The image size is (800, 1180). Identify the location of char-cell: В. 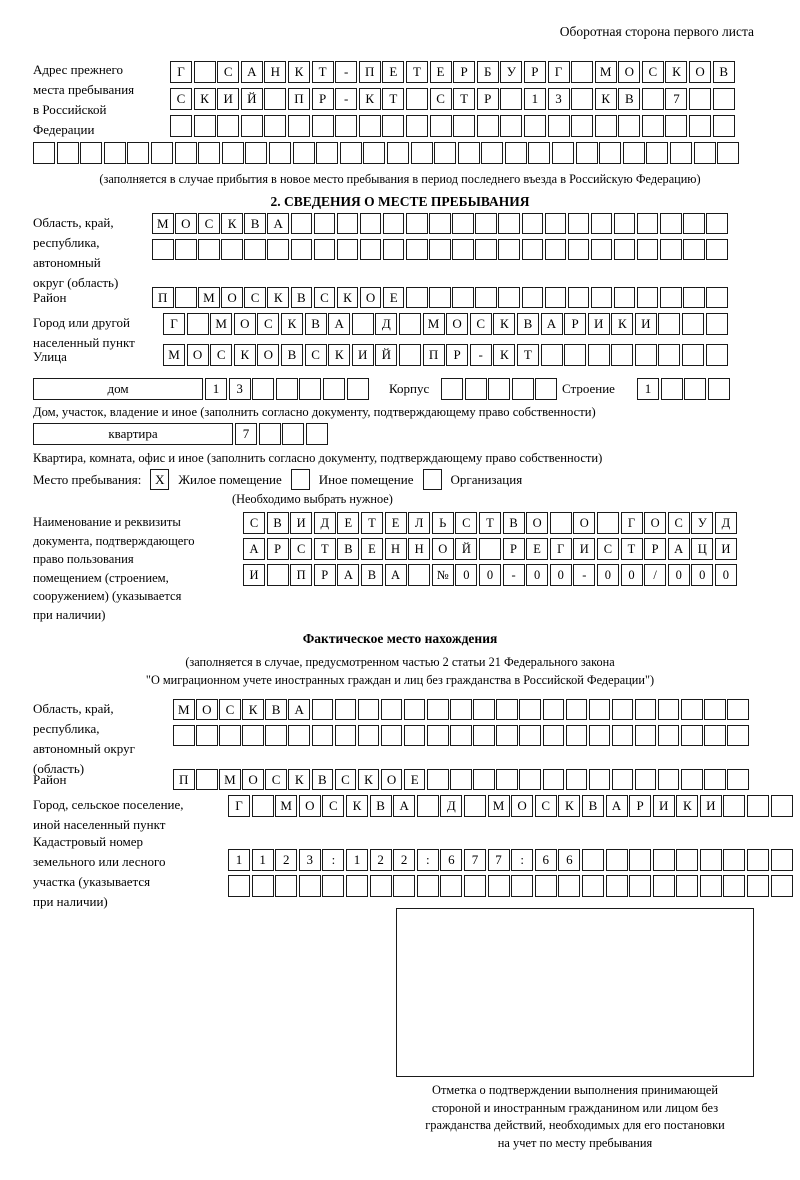
(527, 324).